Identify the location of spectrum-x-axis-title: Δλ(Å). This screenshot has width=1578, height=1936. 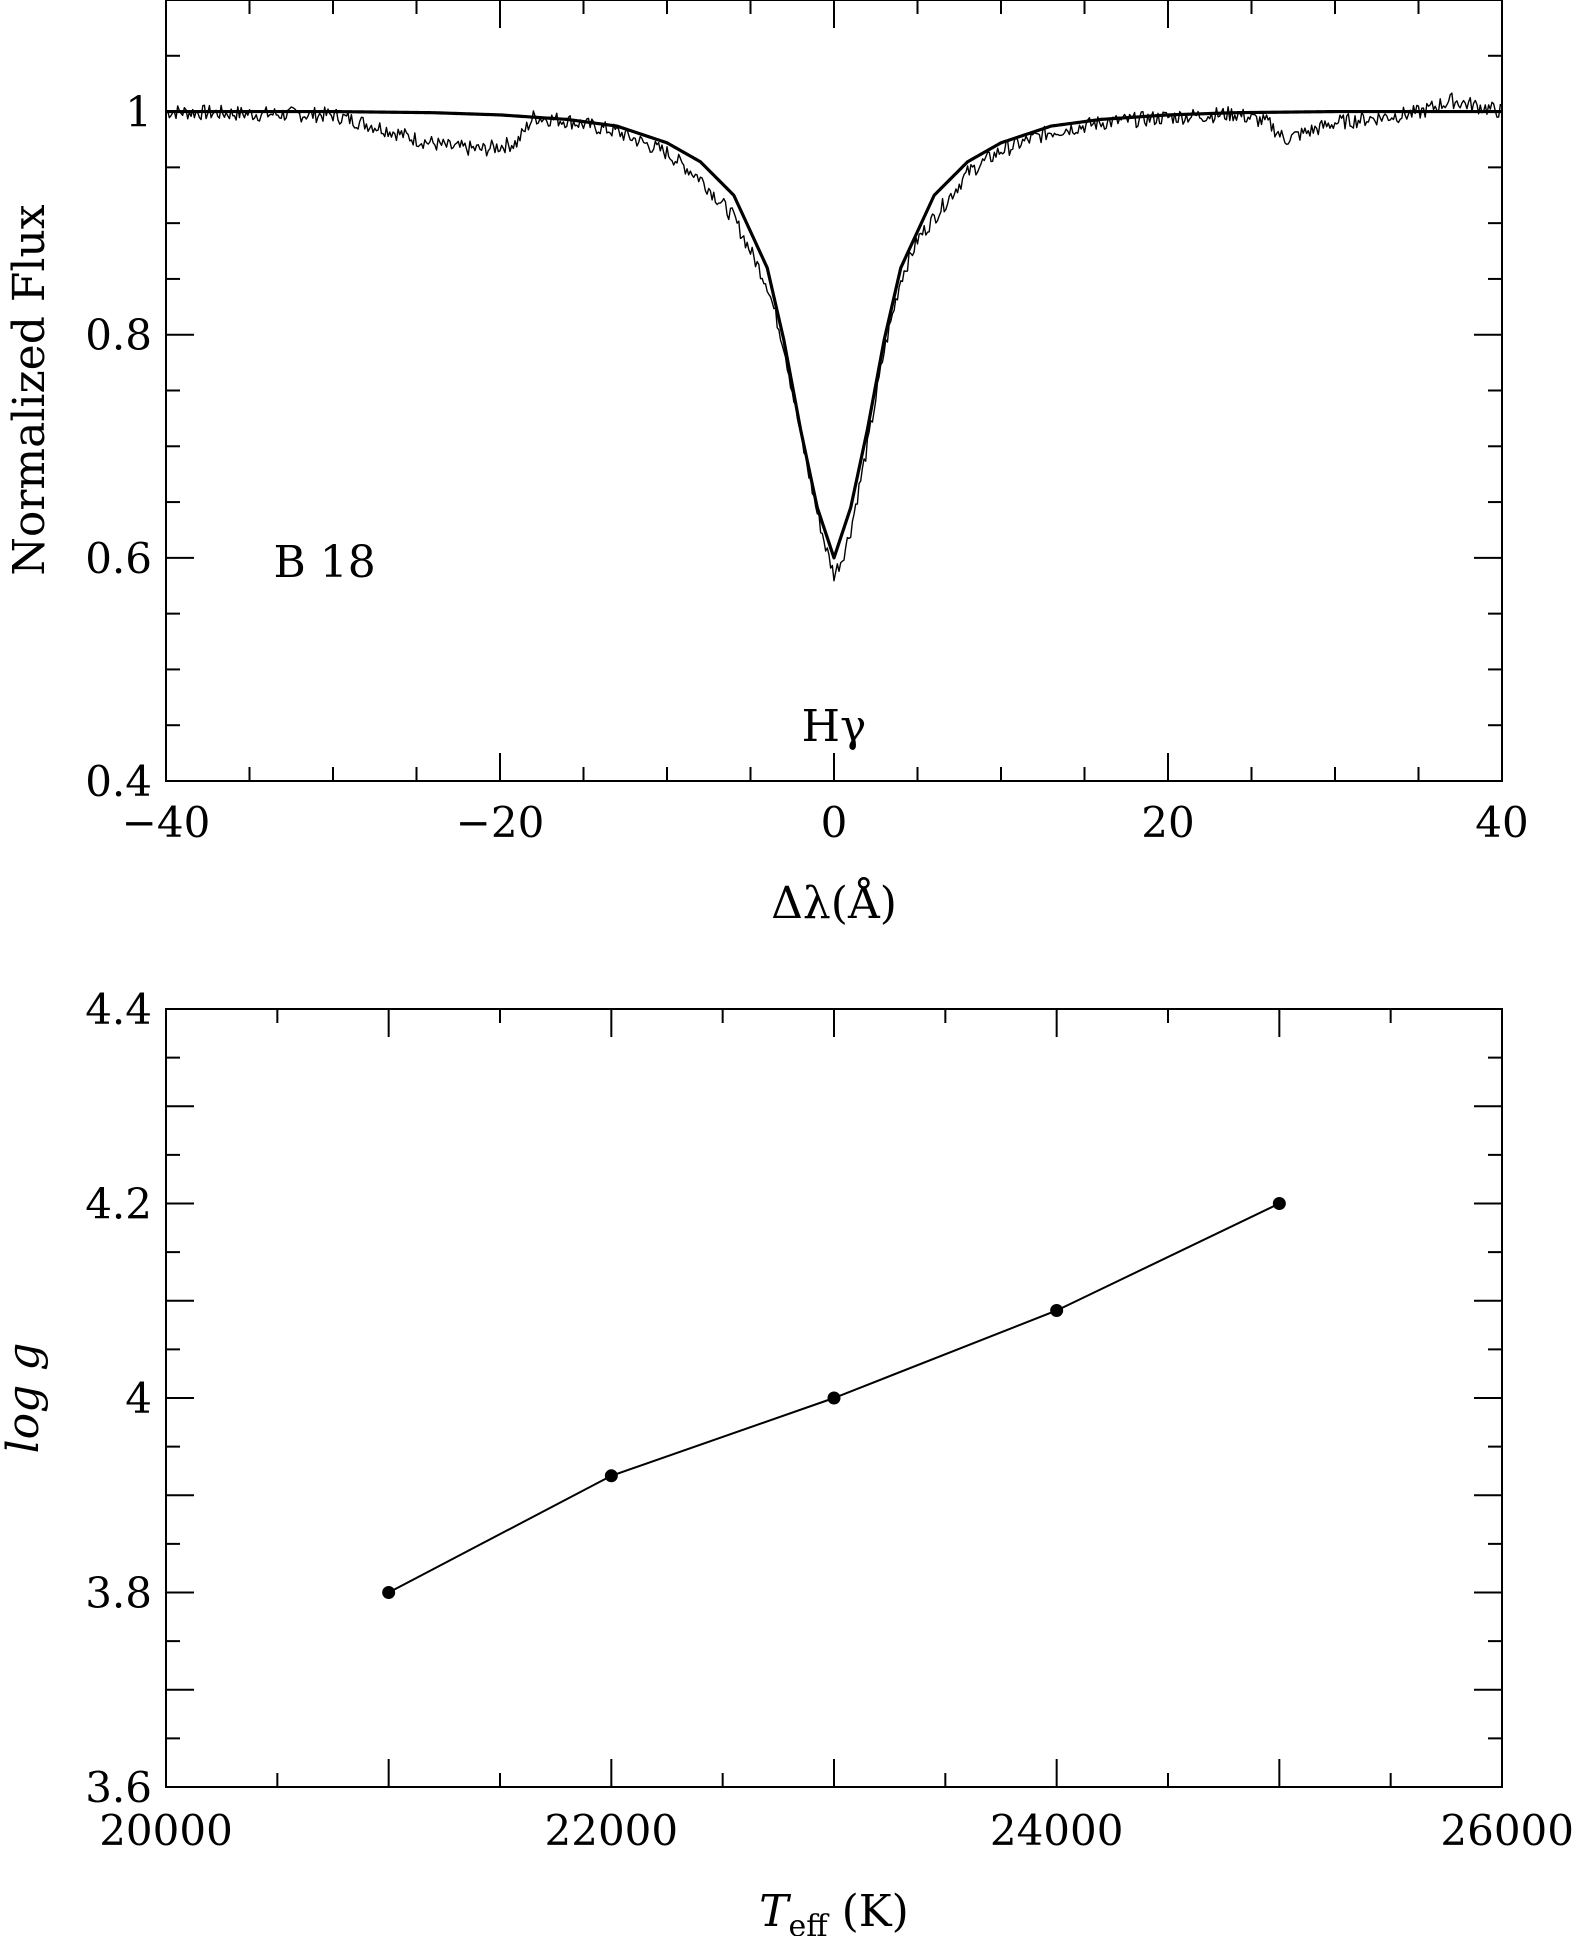
(834, 902).